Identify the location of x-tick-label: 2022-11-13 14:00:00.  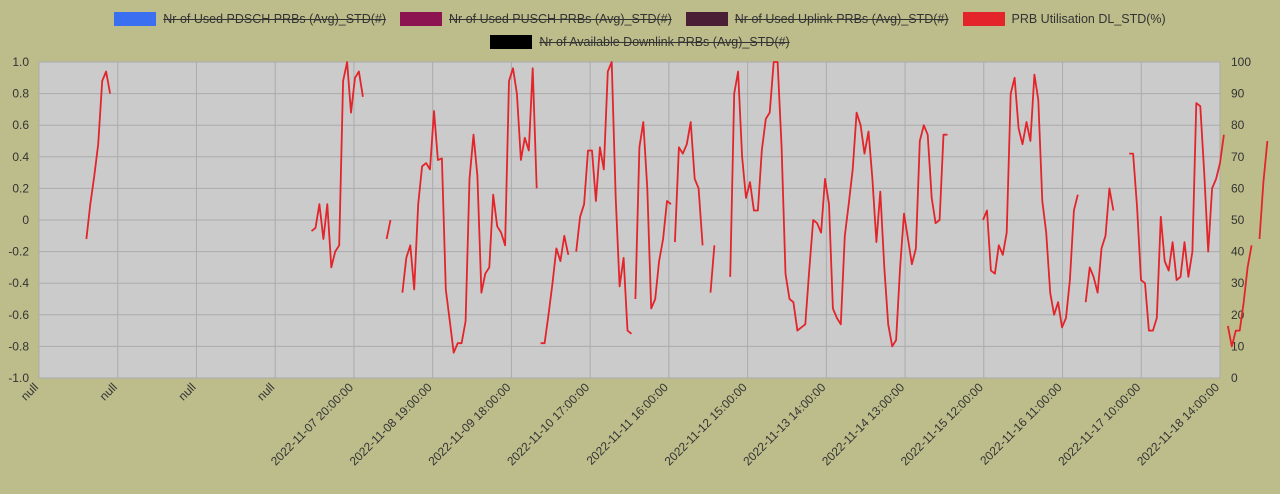
(784, 424).